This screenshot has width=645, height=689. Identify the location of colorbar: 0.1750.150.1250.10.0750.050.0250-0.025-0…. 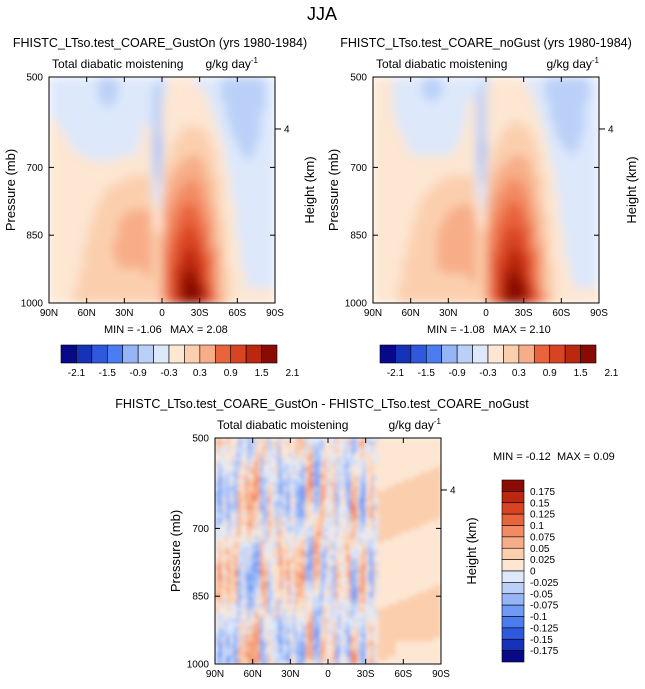
(530, 571).